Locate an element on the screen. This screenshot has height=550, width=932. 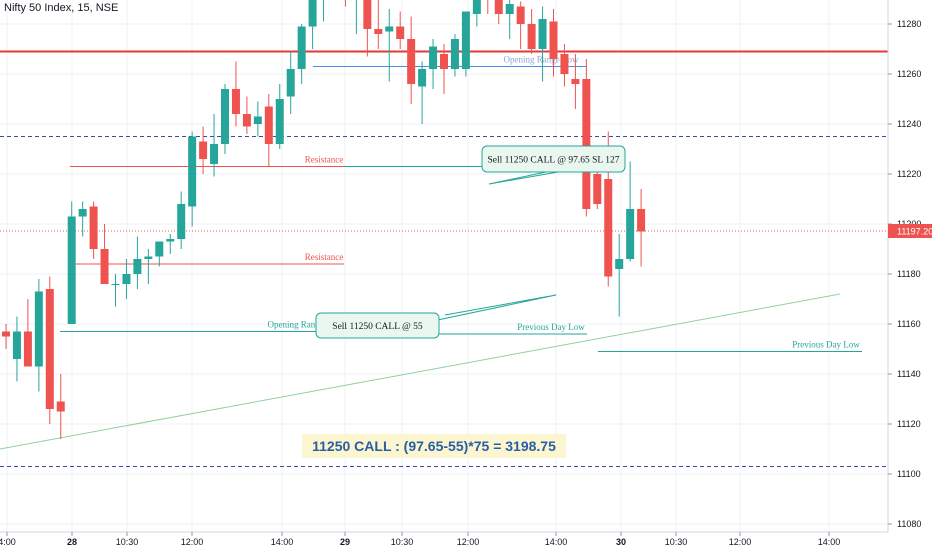
trade-callout: Sell 11250 CALL @ 97.65 SL 127 is located at coordinates (553, 165).